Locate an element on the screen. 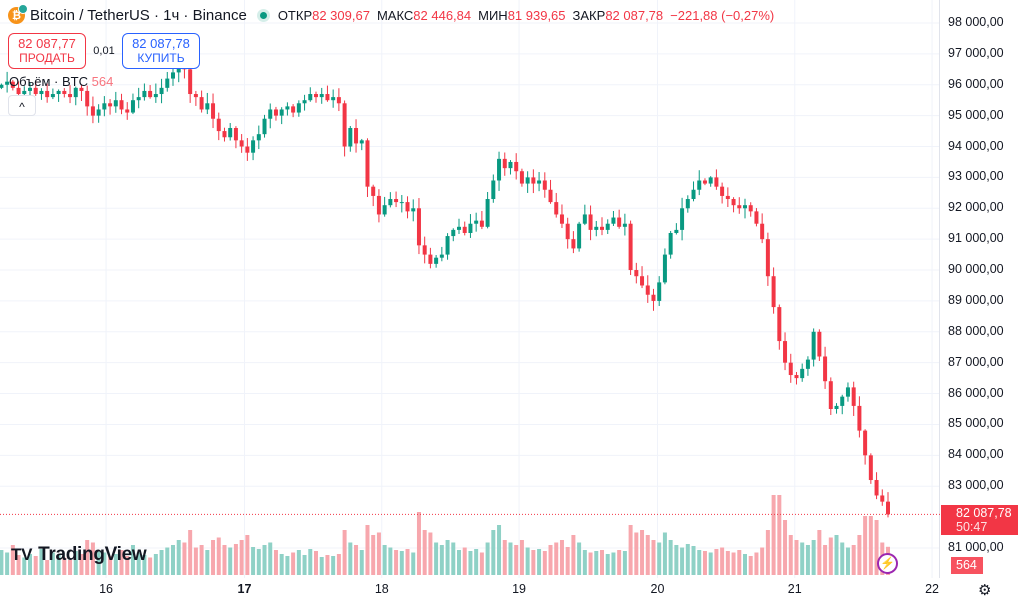  volume-legend: Объём · BTC 564 is located at coordinates (61, 81).